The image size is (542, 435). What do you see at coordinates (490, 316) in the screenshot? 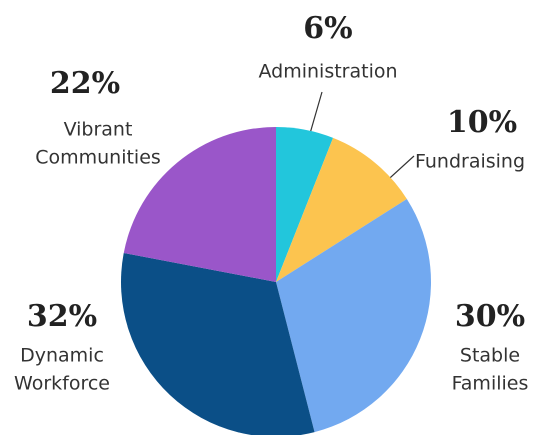
I see `value-label: 30%` at bounding box center [490, 316].